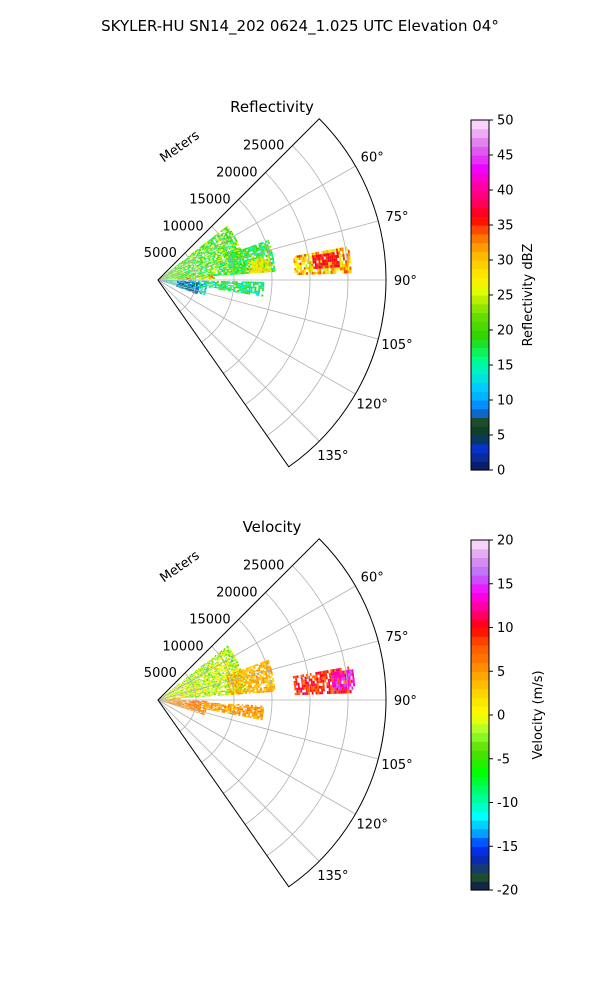 Image resolution: width=600 pixels, height=1000 pixels. What do you see at coordinates (272, 107) in the screenshot?
I see `reflectivity-title: Reflectivity` at bounding box center [272, 107].